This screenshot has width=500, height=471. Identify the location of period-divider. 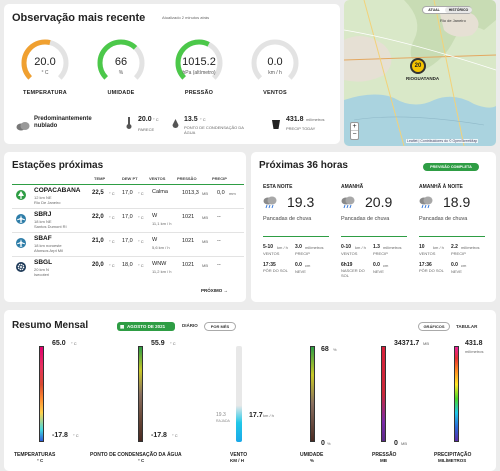
(296, 236).